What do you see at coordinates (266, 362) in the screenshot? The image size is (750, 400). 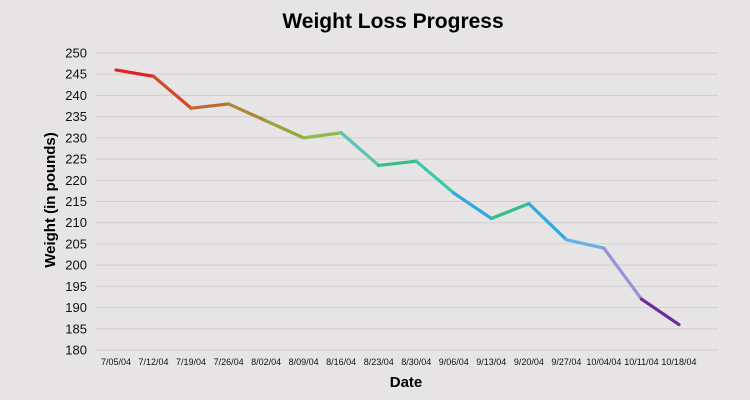 I see `x-tick-label: 8/02/04` at bounding box center [266, 362].